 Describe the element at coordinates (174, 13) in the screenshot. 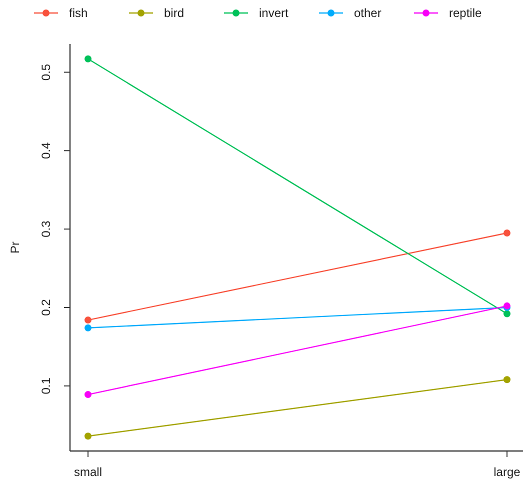

I see `legend-label: bird` at that location.